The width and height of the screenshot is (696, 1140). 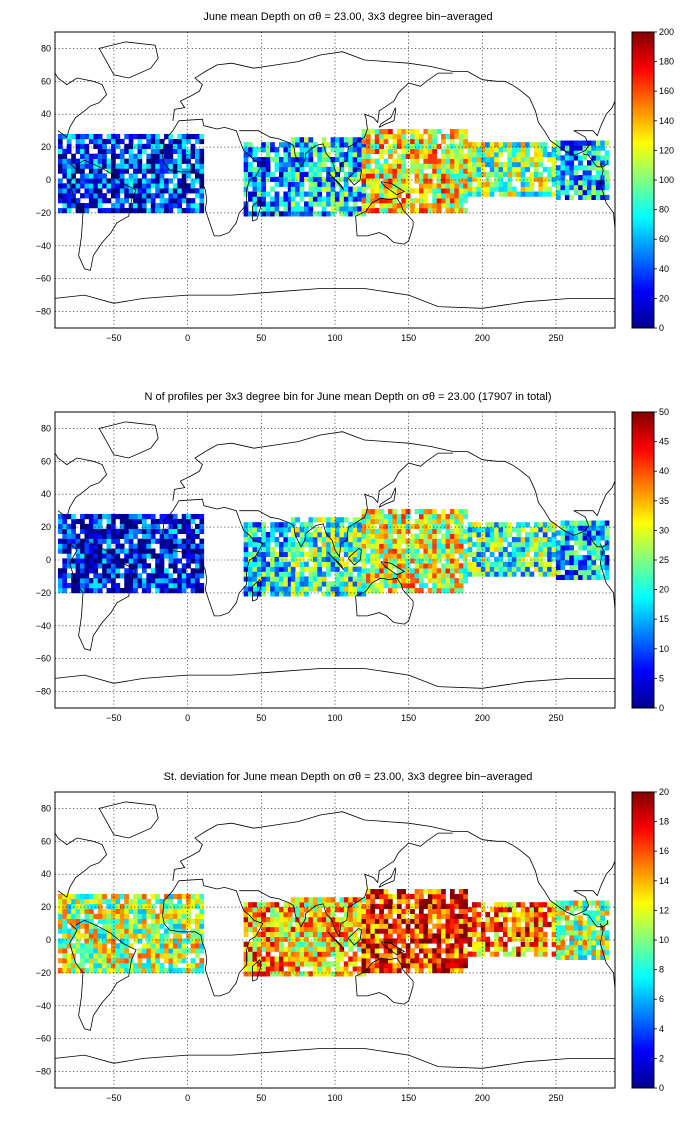 What do you see at coordinates (46, 808) in the screenshot?
I see `y-tick-label: 80` at bounding box center [46, 808].